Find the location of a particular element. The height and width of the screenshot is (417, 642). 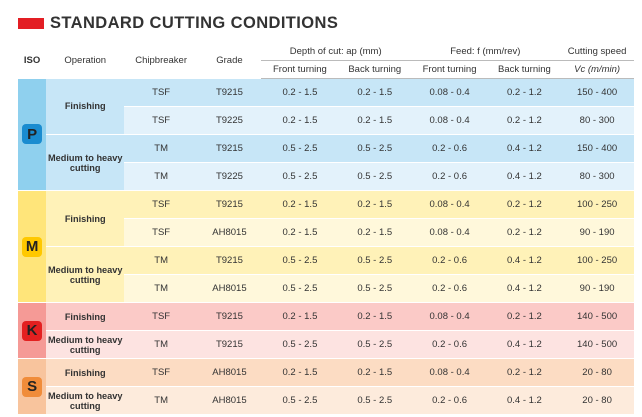

page-title: STANDARD CUTTING CONDITIONS is located at coordinates (194, 22).